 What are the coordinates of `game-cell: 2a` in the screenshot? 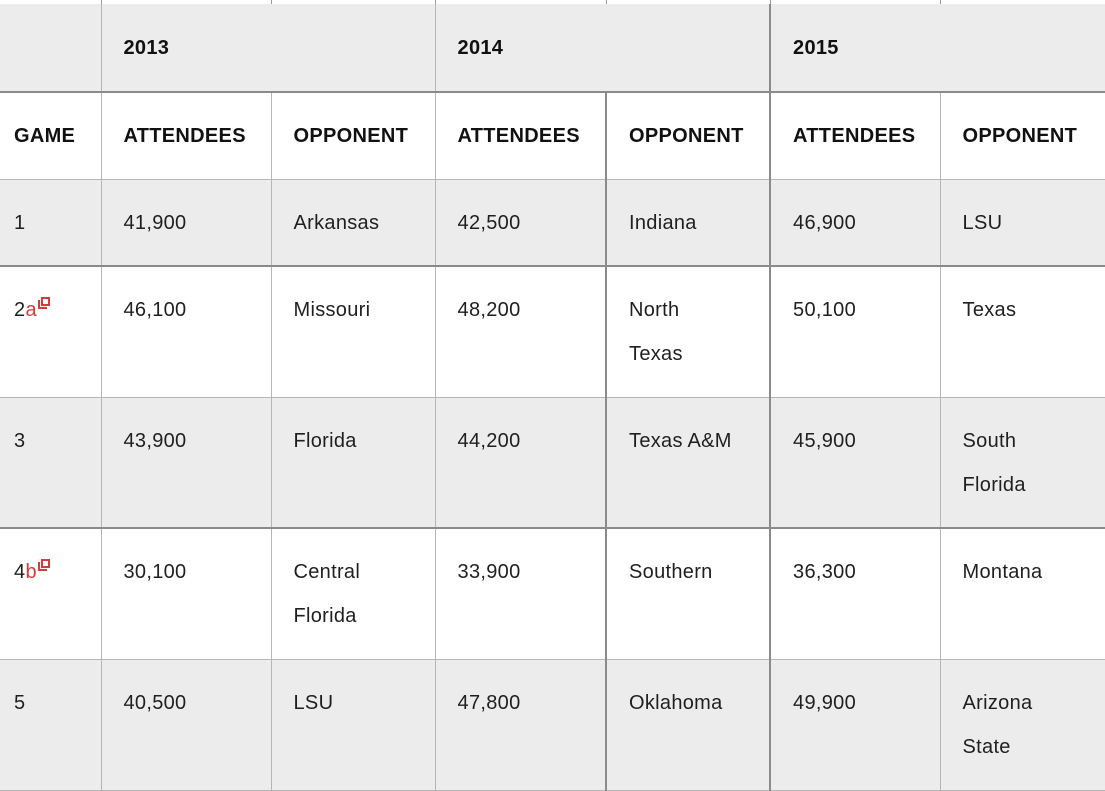 It's located at (51, 331).